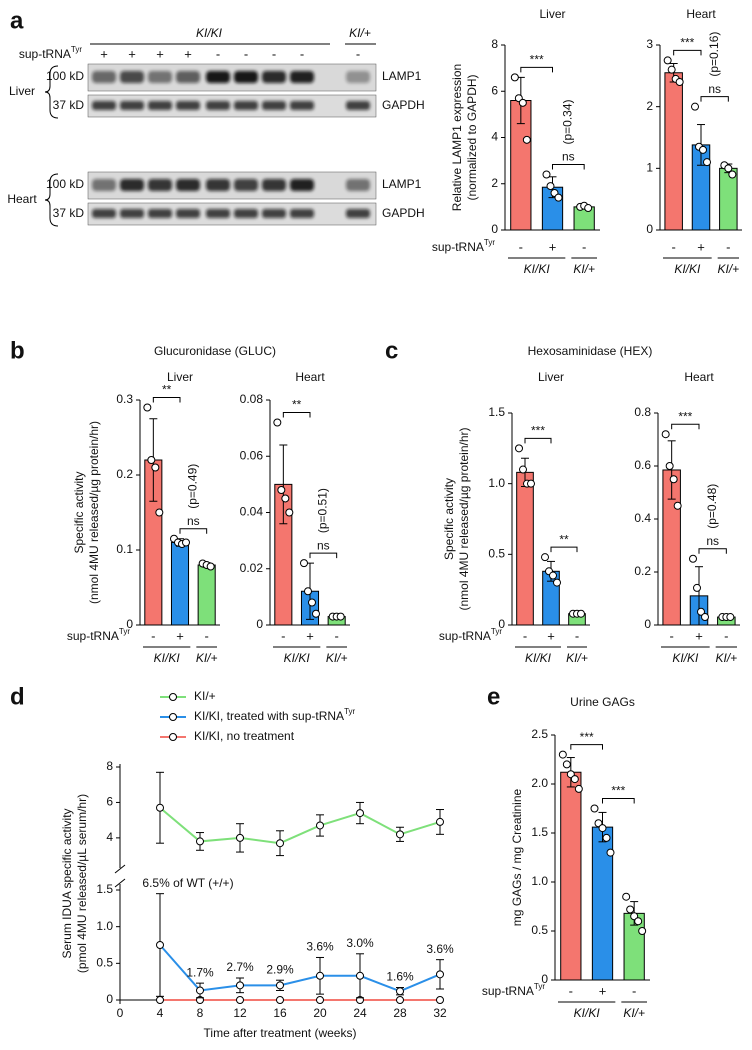 The width and height of the screenshot is (752, 1050). What do you see at coordinates (240, 967) in the screenshot?
I see `point-annotation: 2.7%` at bounding box center [240, 967].